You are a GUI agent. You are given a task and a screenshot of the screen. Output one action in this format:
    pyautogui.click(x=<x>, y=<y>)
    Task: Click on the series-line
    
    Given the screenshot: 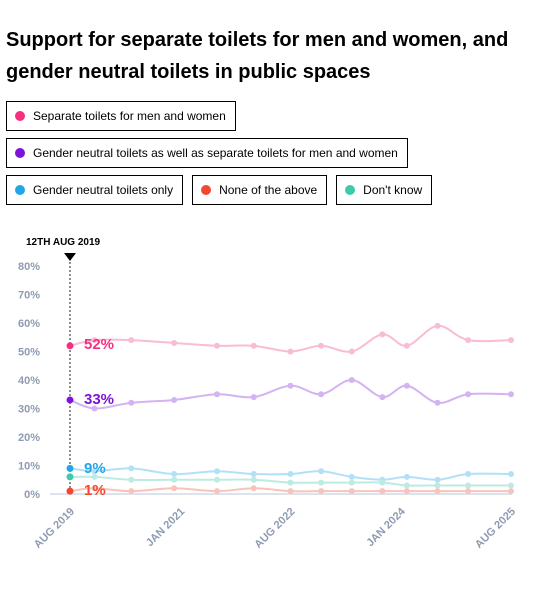 What is the action you would take?
    pyautogui.click(x=290, y=338)
    